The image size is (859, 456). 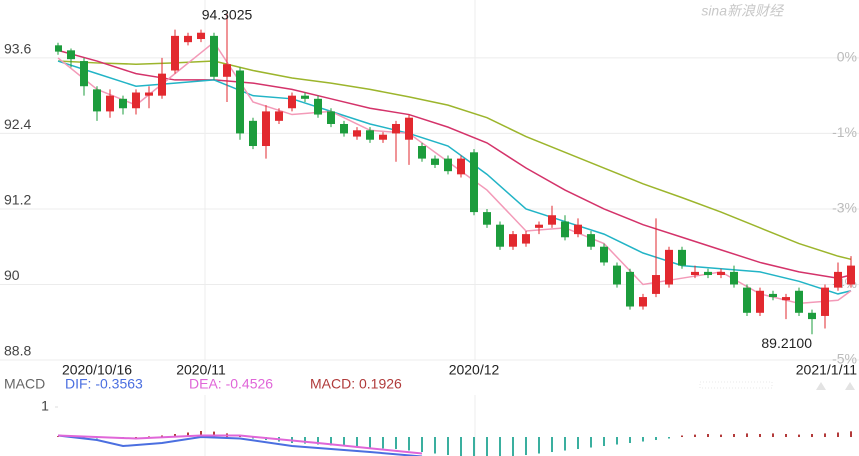 I want to click on right-axis-label: -1%, so click(x=844, y=132).